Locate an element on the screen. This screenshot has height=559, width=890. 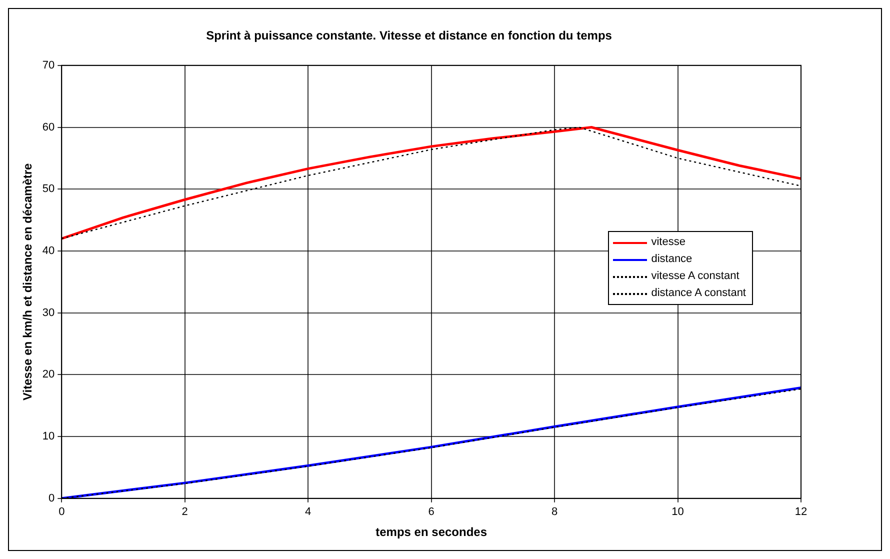
legend-label: distance A constant is located at coordinates (698, 293).